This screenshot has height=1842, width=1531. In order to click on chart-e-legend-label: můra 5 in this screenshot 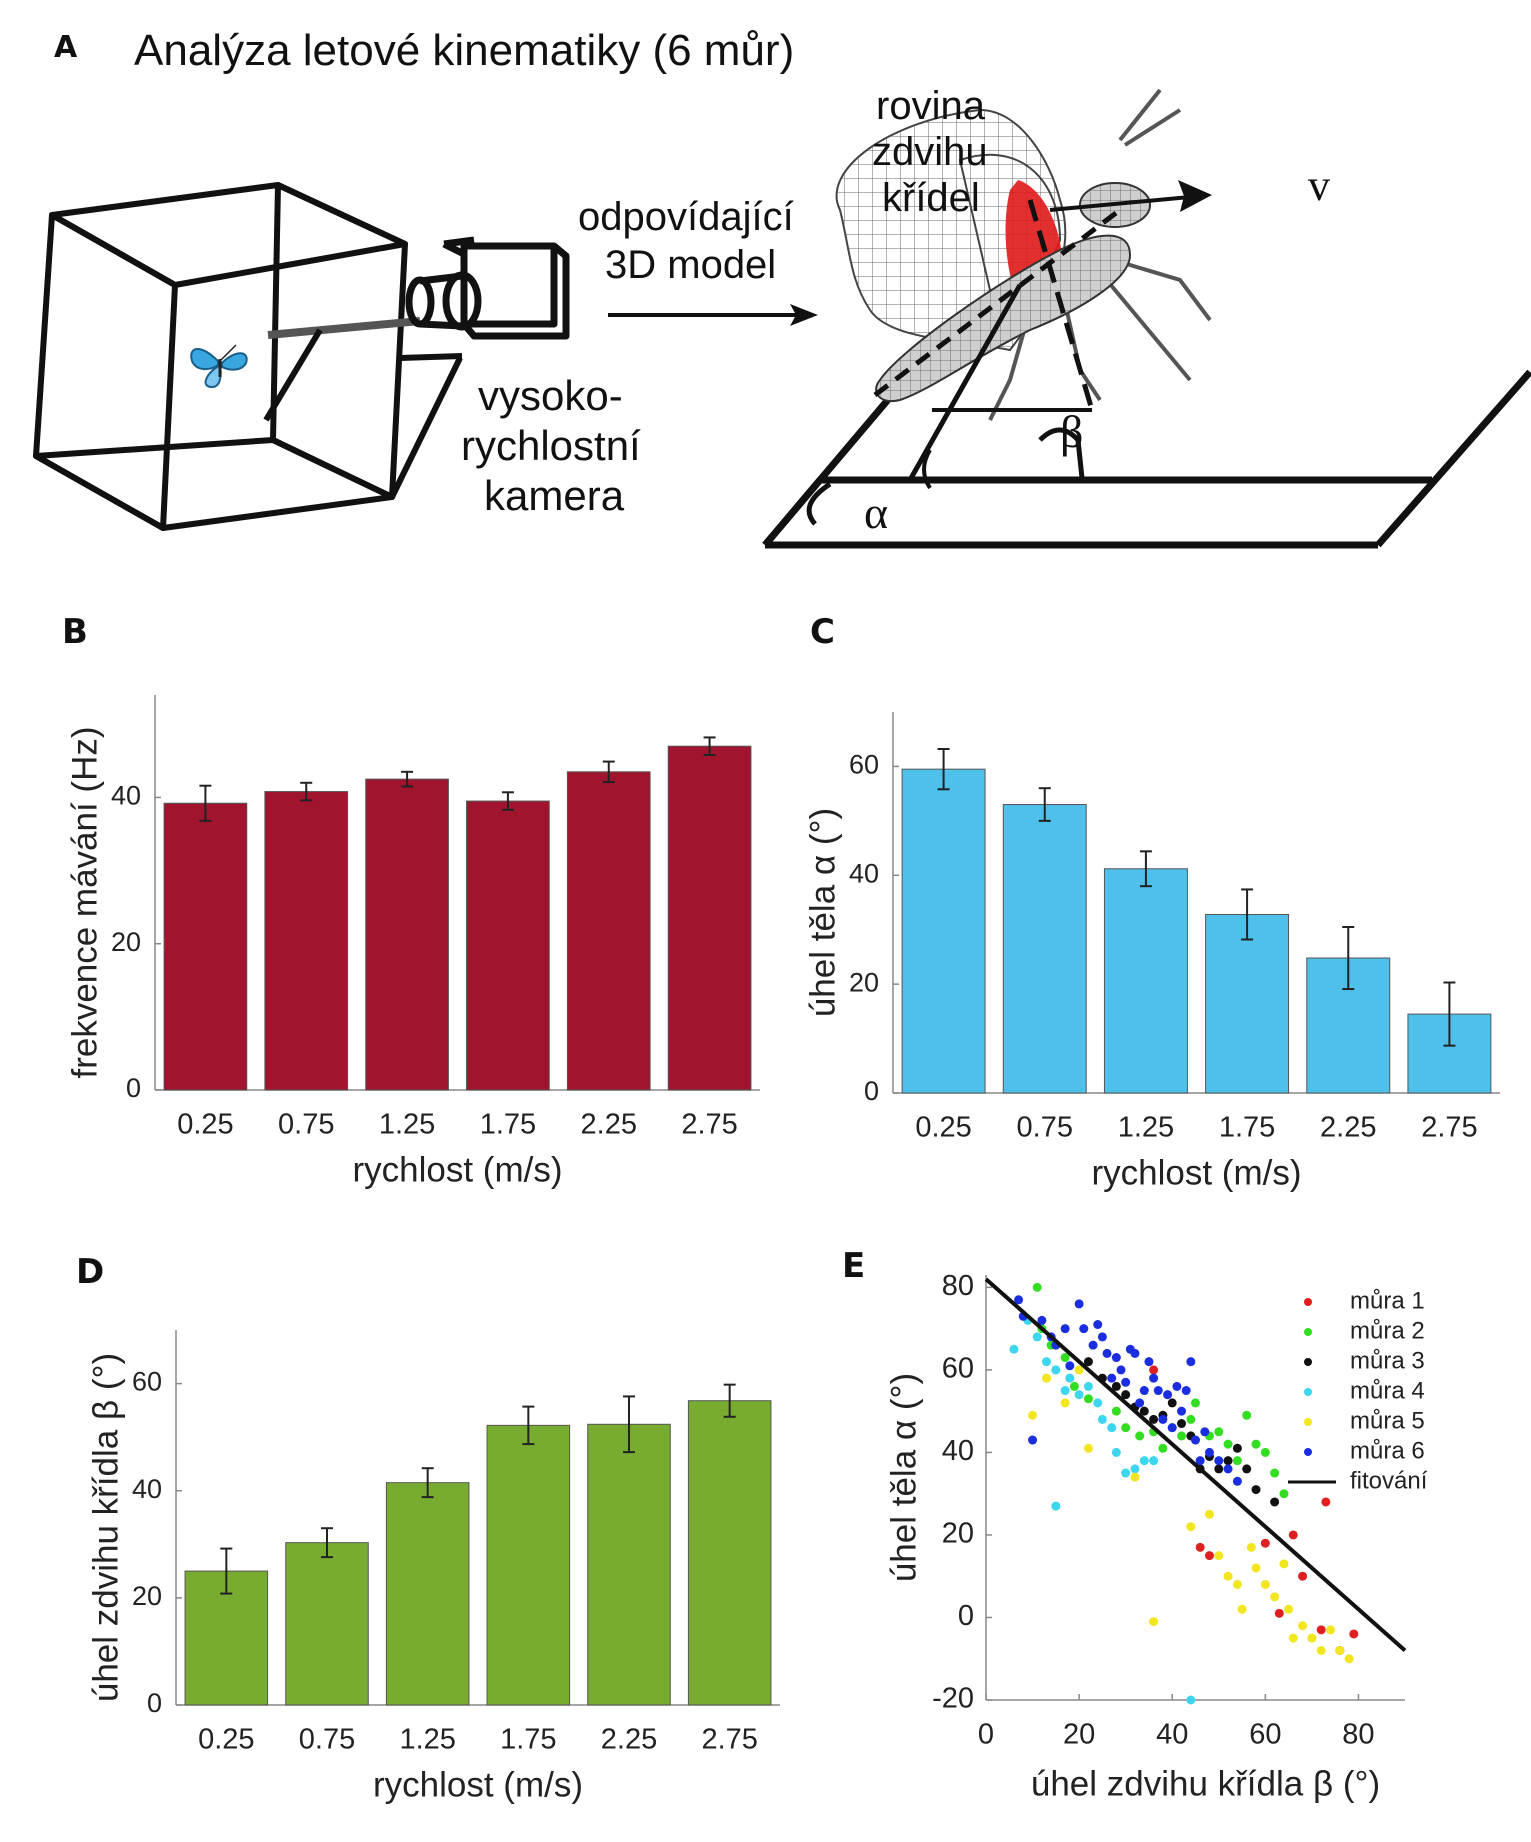, I will do `click(1387, 1420)`.